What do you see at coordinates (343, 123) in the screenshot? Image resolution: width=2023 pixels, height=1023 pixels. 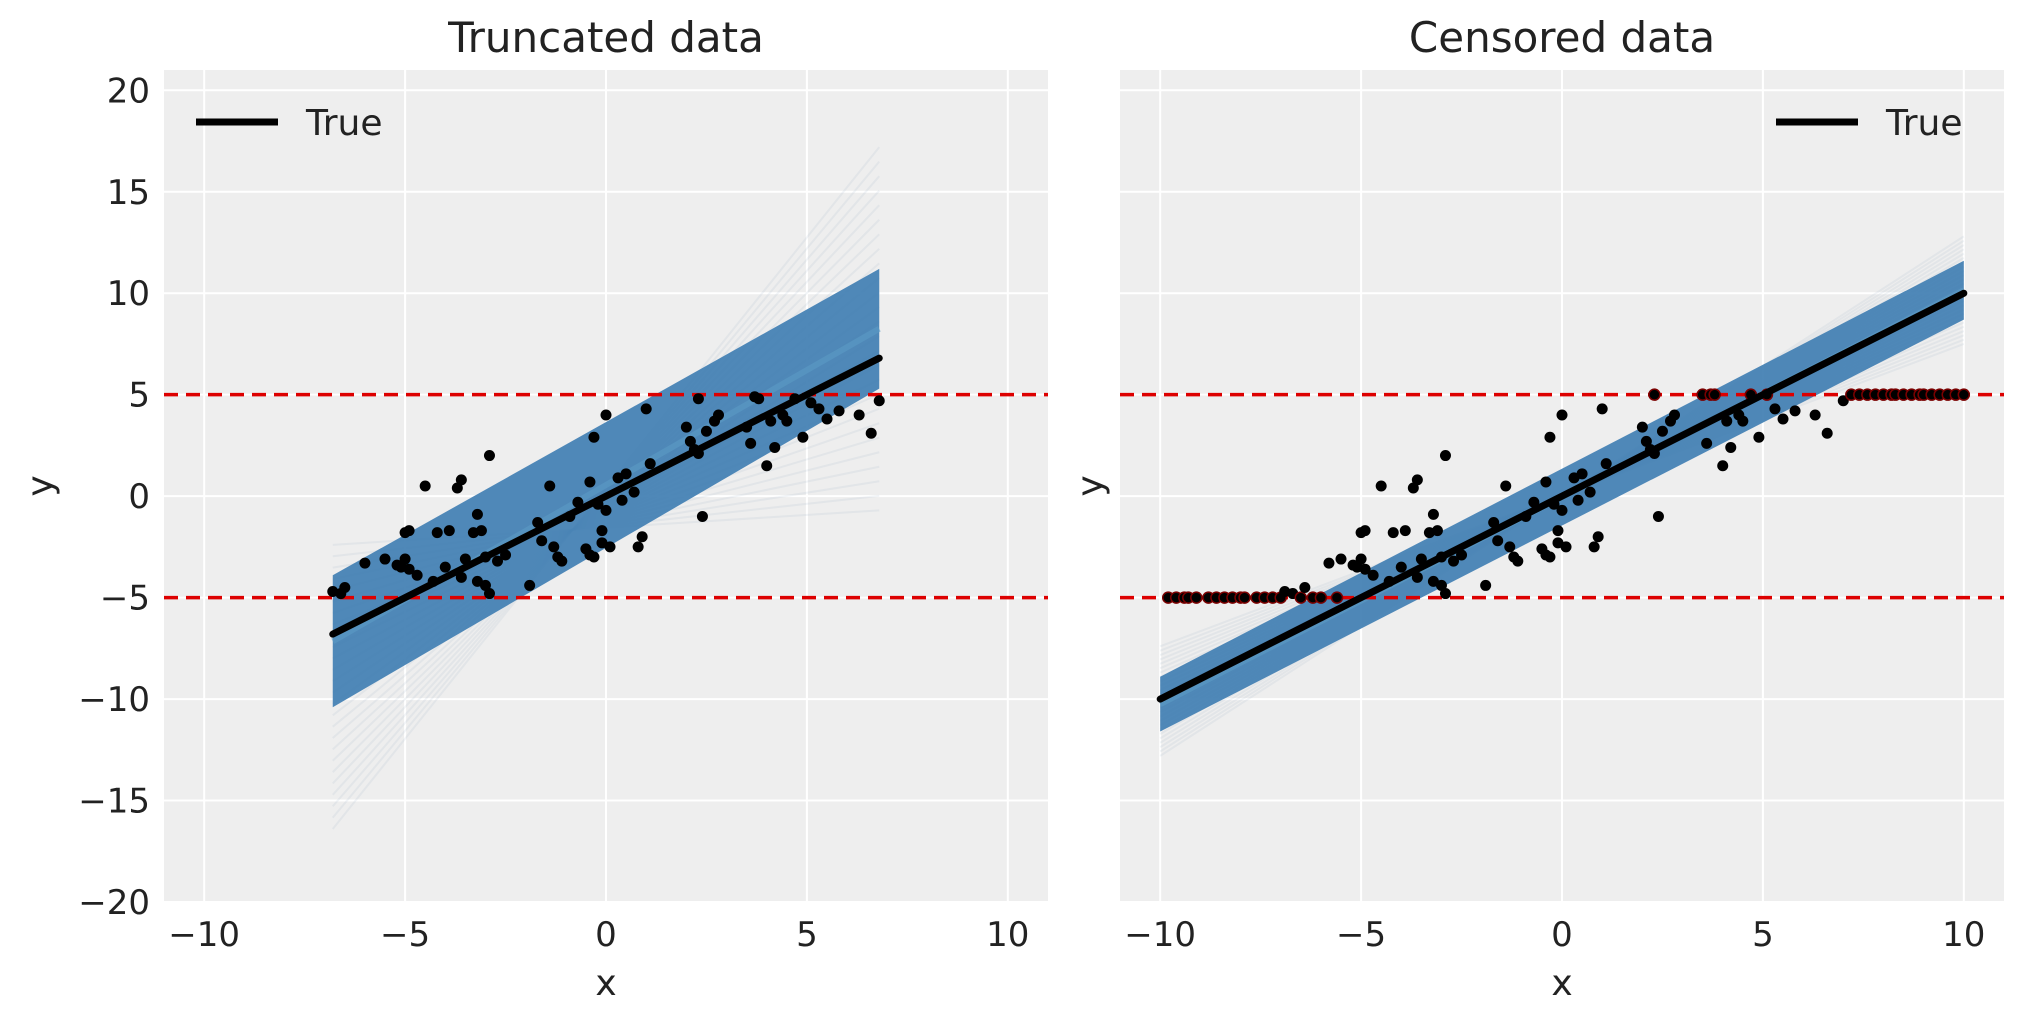 I see `legend-label-true: True` at bounding box center [343, 123].